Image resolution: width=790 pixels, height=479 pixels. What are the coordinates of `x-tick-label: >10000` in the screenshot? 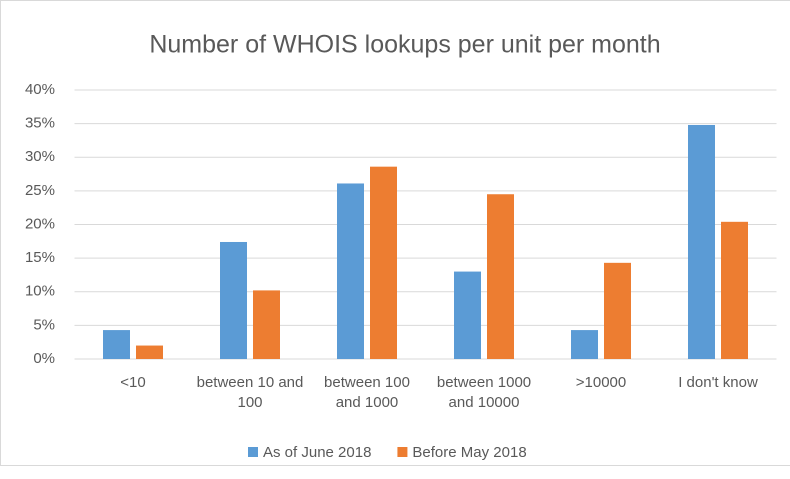 It's located at (601, 382).